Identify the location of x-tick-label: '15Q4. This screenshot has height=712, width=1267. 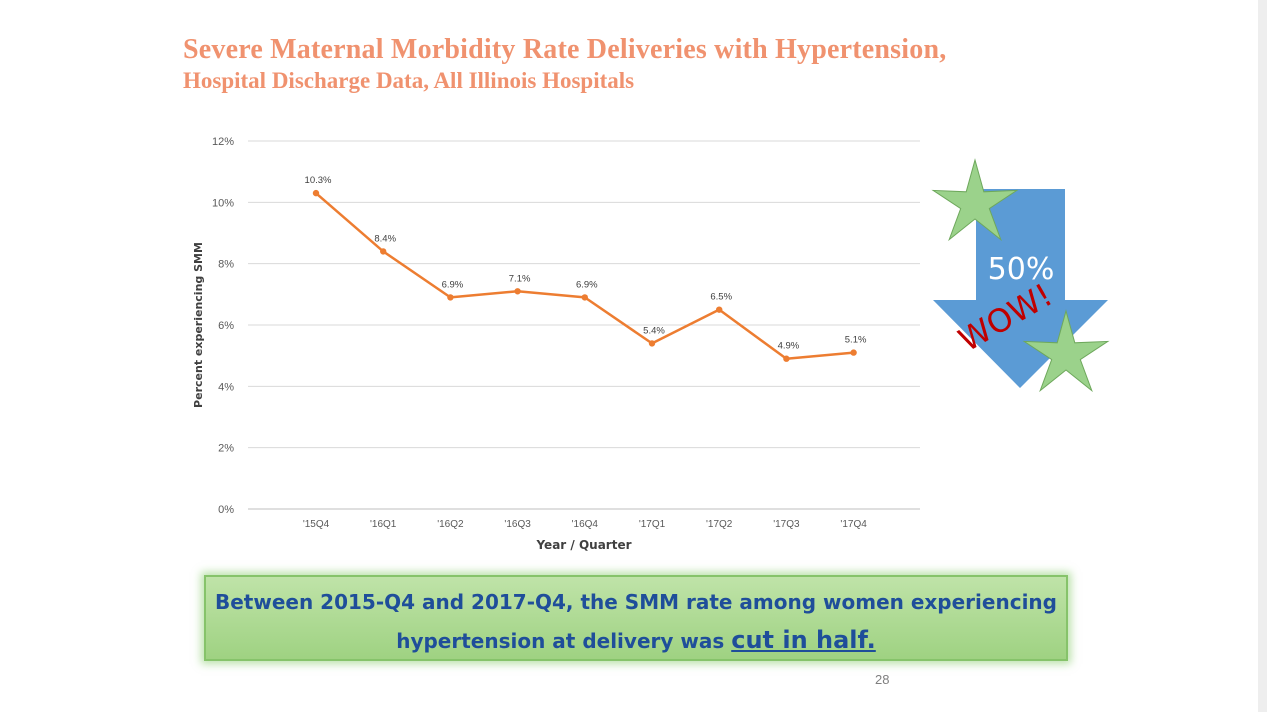
(316, 524).